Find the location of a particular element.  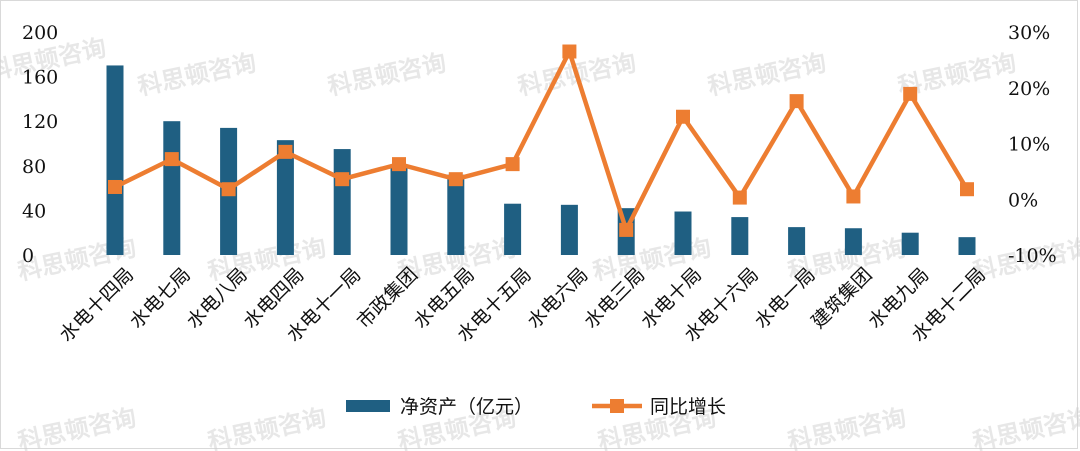

category-label: 市政集团 is located at coordinates (387, 298).